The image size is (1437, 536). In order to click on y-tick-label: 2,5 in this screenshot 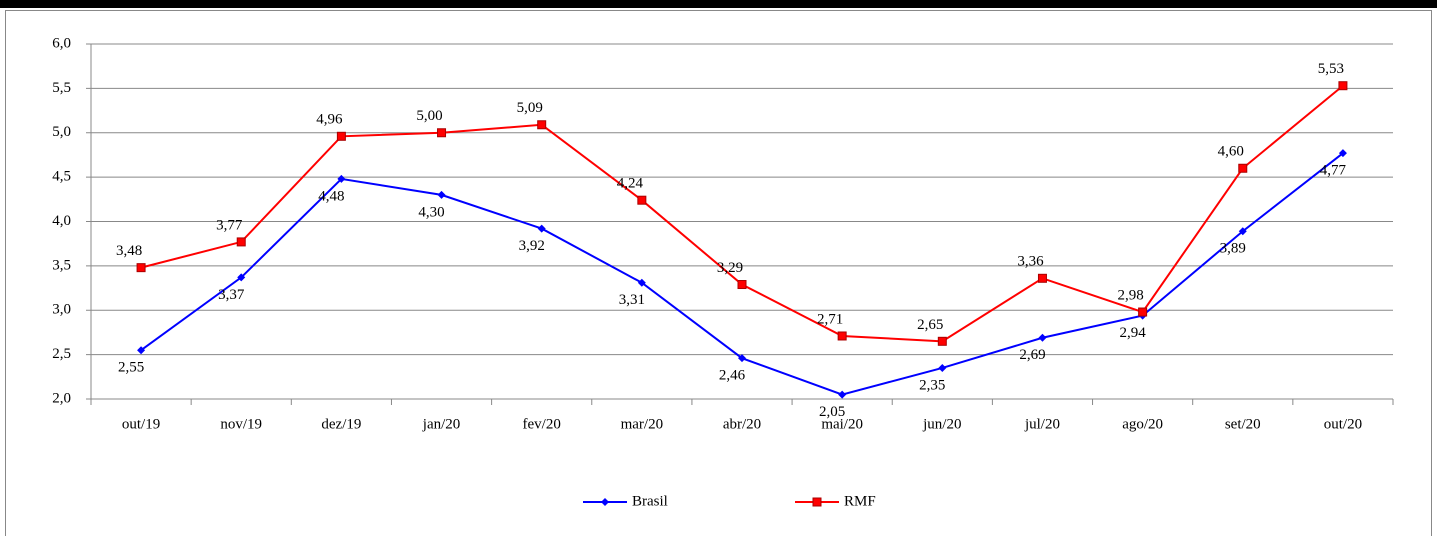, I will do `click(61, 354)`.